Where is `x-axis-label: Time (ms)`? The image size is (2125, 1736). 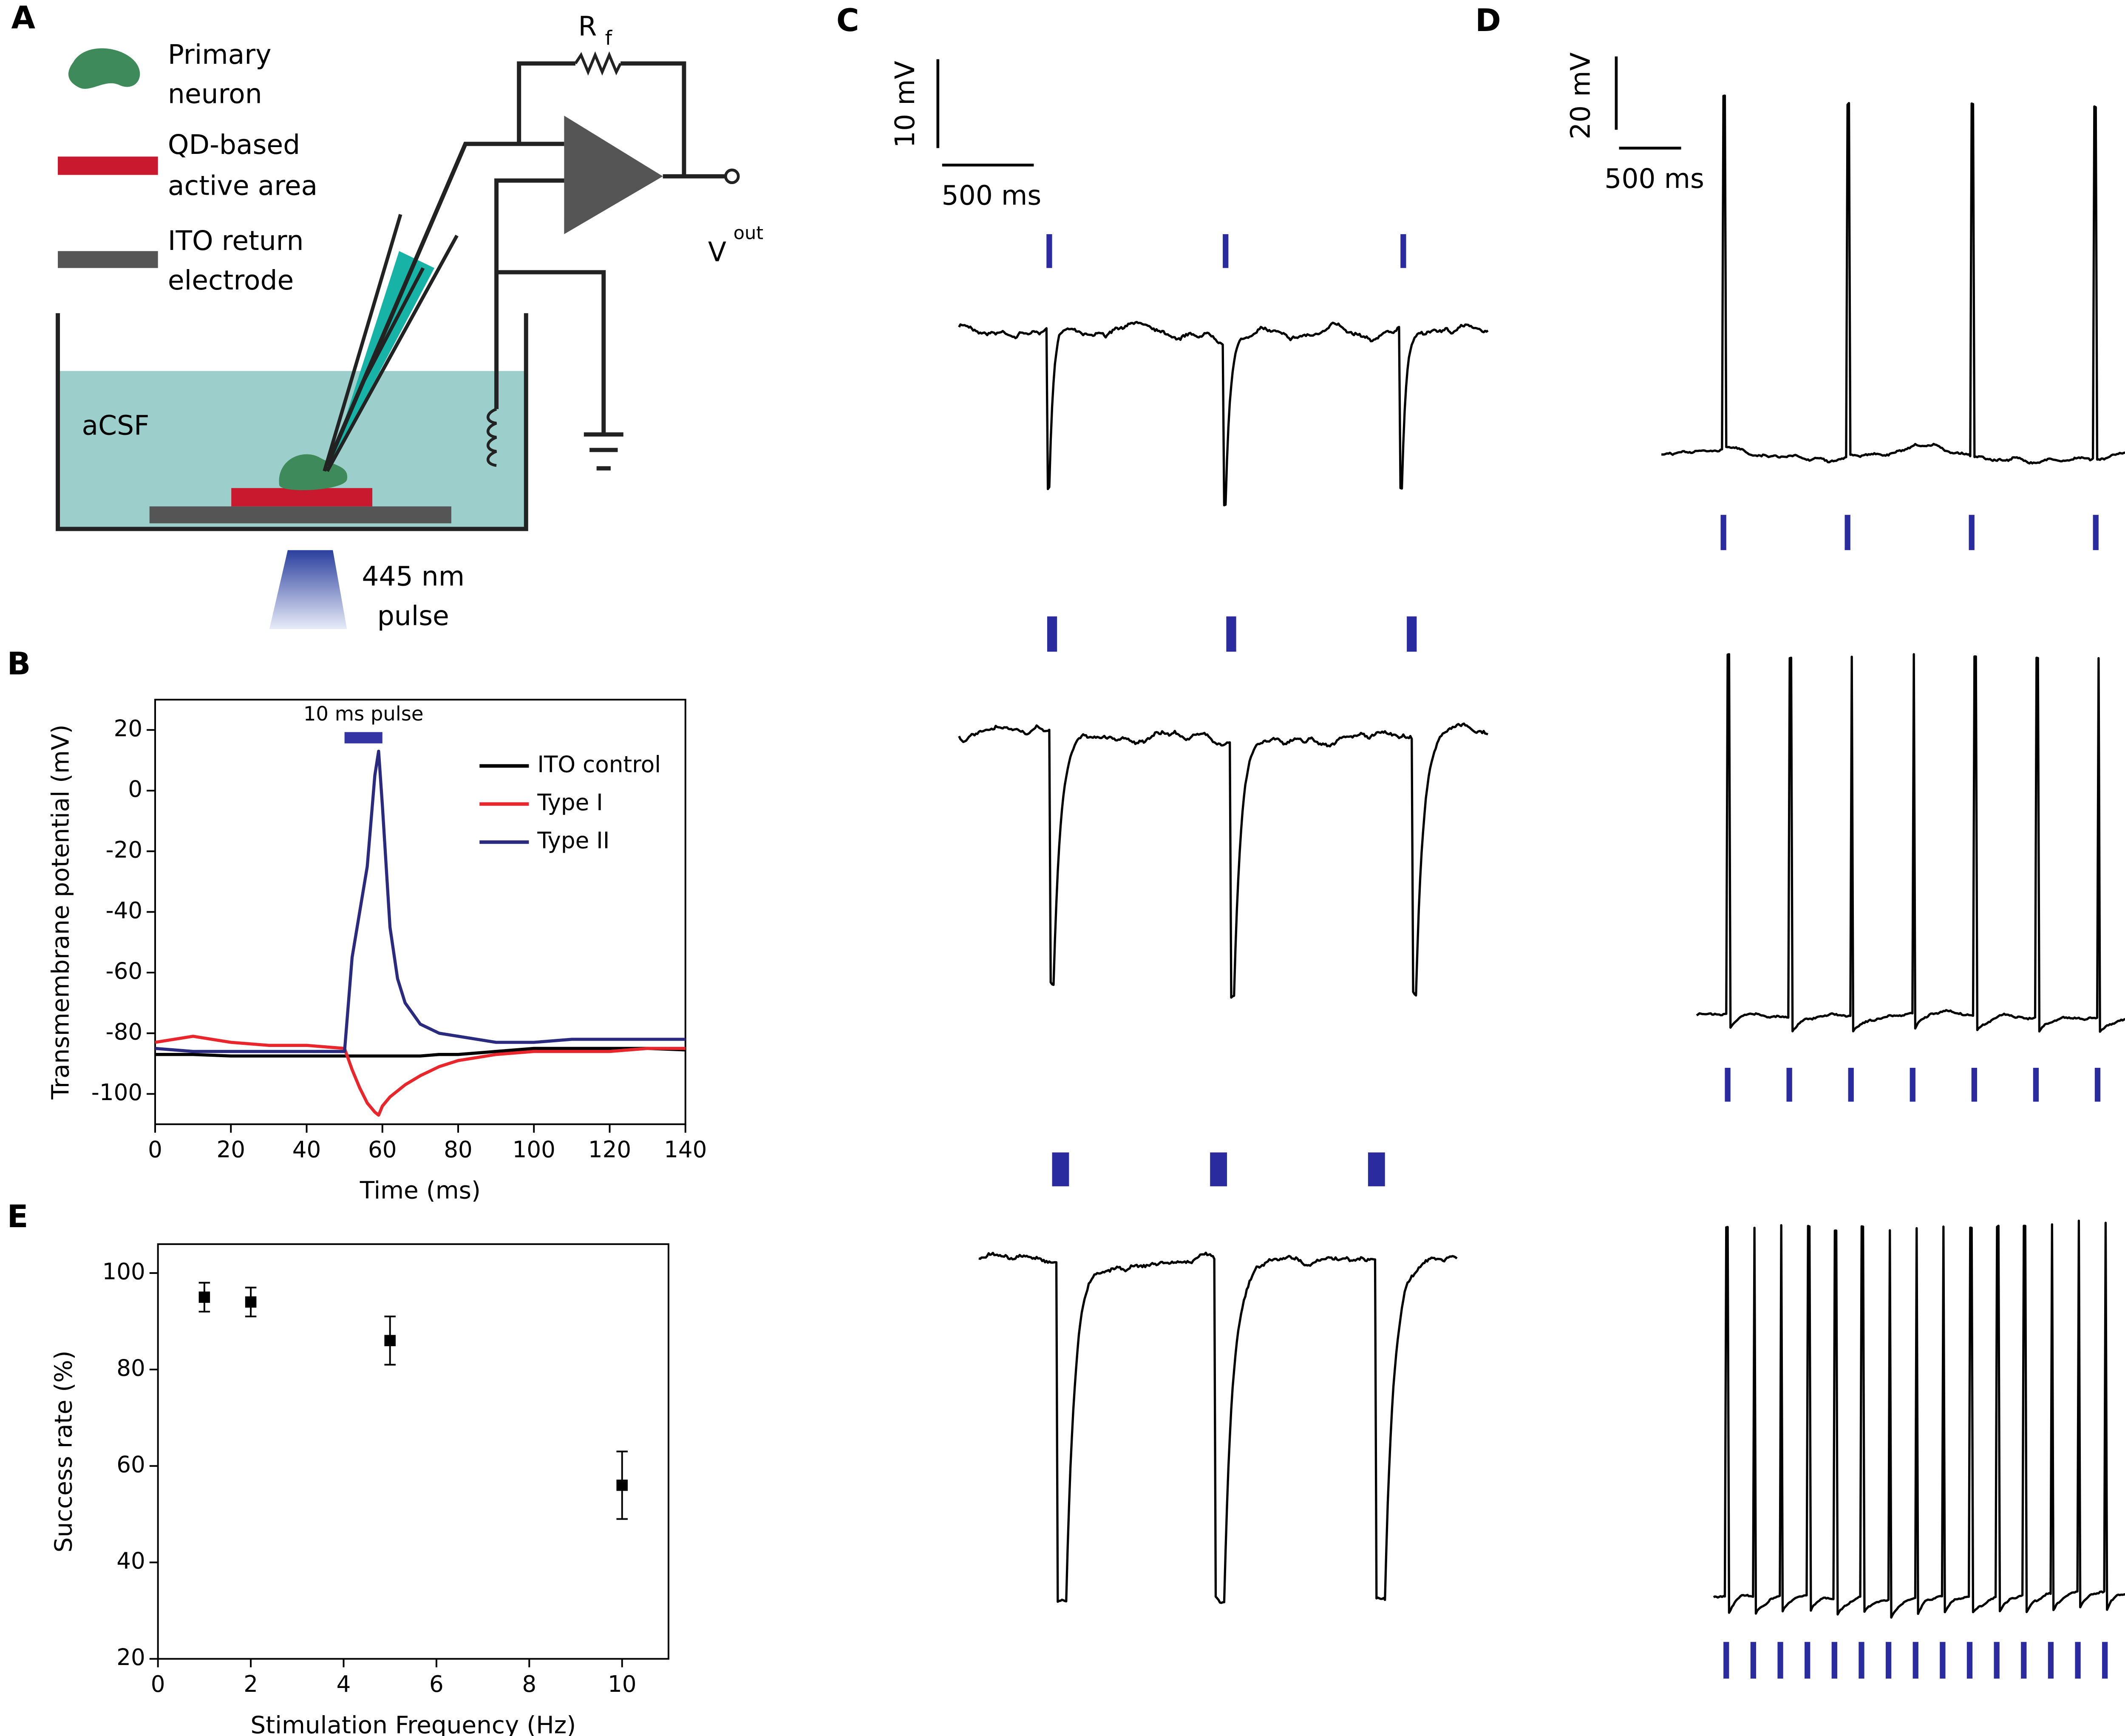
x-axis-label: Time (ms) is located at coordinates (420, 1191).